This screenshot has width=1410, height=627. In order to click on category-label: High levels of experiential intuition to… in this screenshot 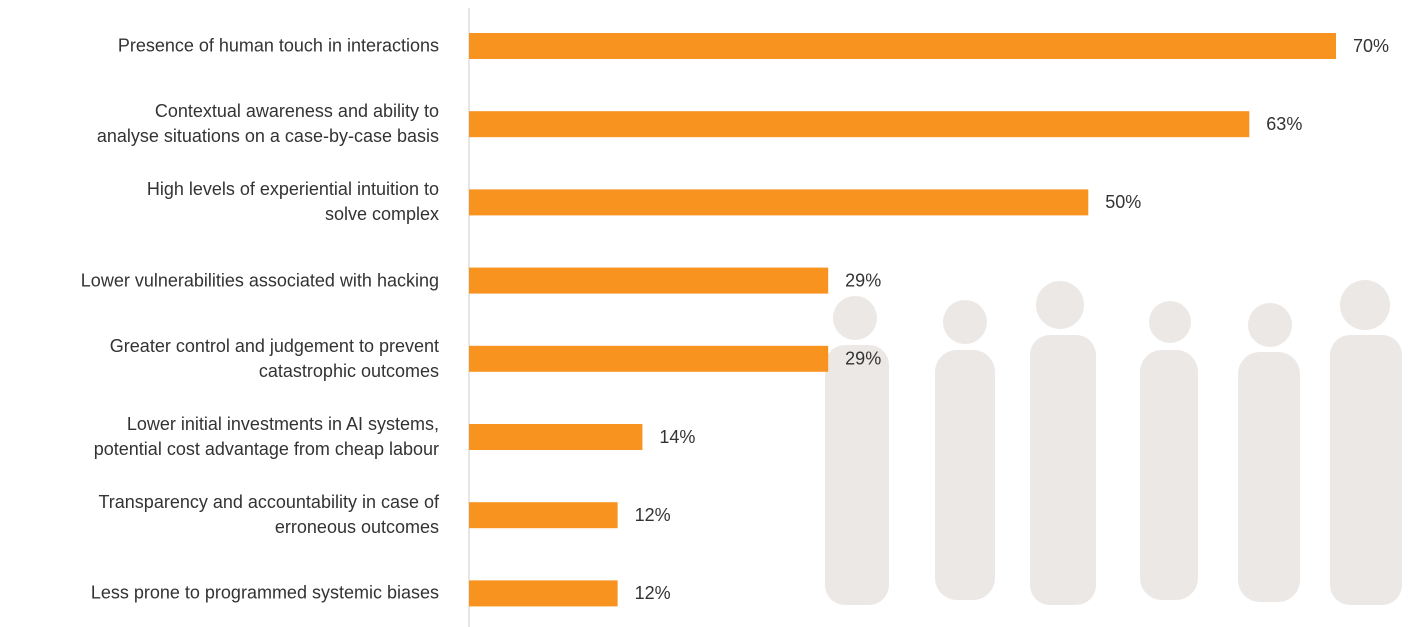, I will do `click(292, 202)`.